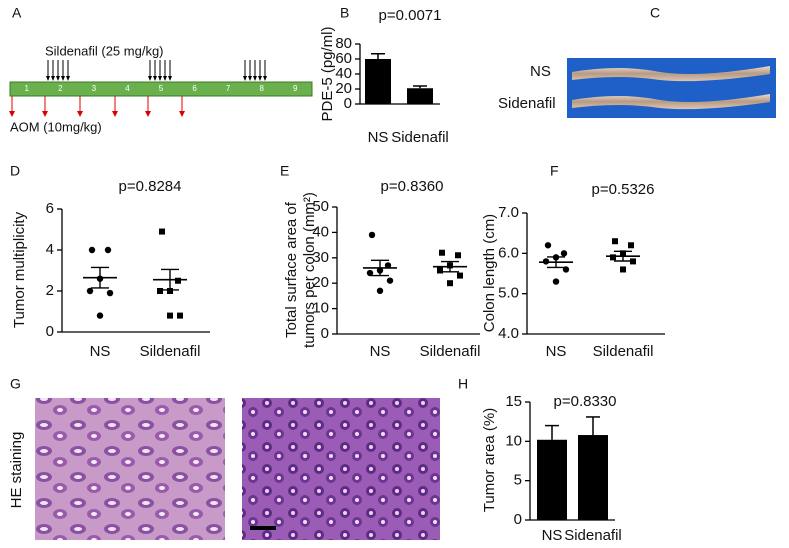  I want to click on week-label: 8, so click(261, 88).